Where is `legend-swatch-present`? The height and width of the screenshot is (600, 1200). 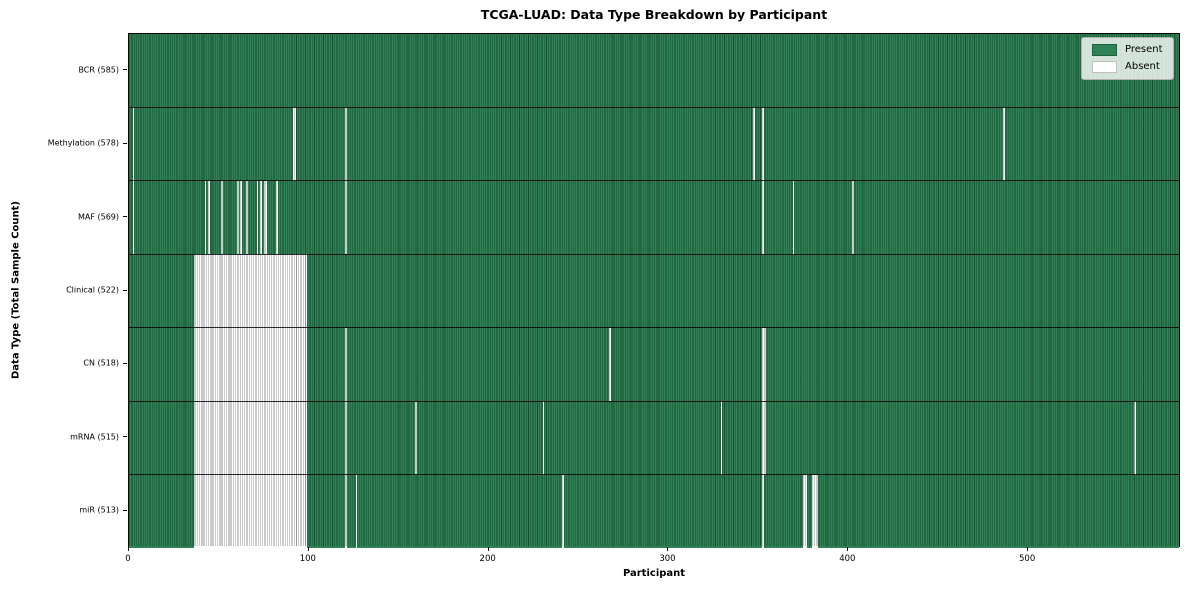
legend-swatch-present is located at coordinates (1104, 50).